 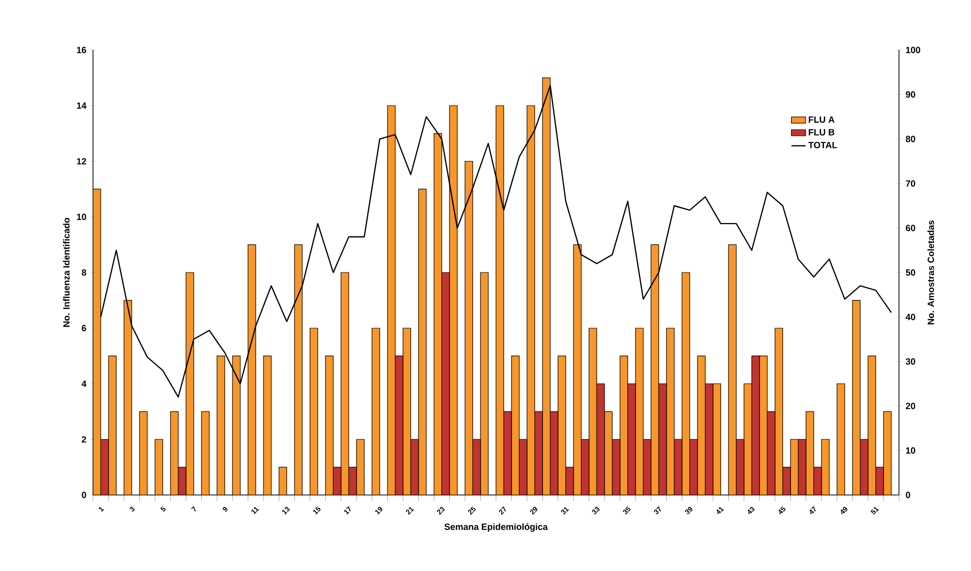 I want to click on y-tick-label: 2, so click(x=84, y=439).